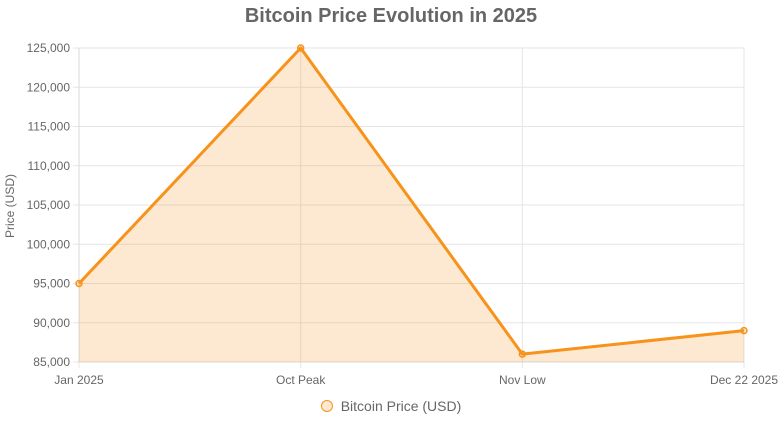  Describe the element at coordinates (326, 406) in the screenshot. I see `legend-swatch` at that location.